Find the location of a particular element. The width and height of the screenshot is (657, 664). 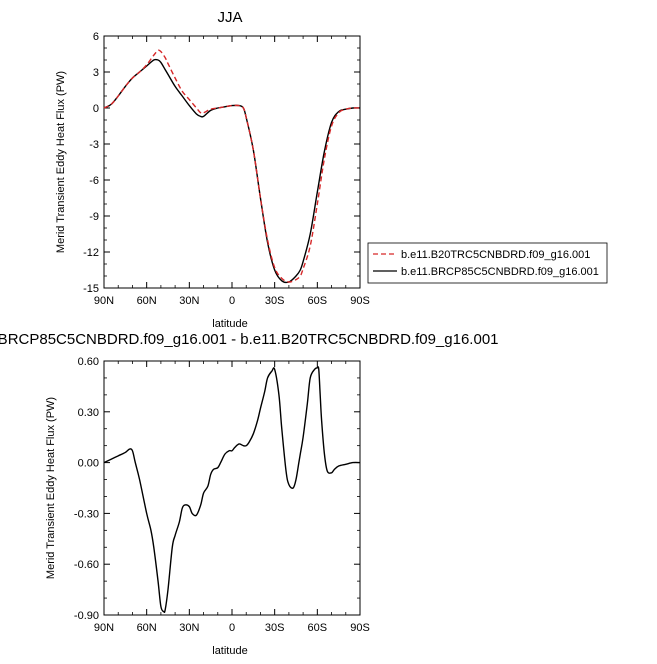

top-series-lines is located at coordinates (232, 166).